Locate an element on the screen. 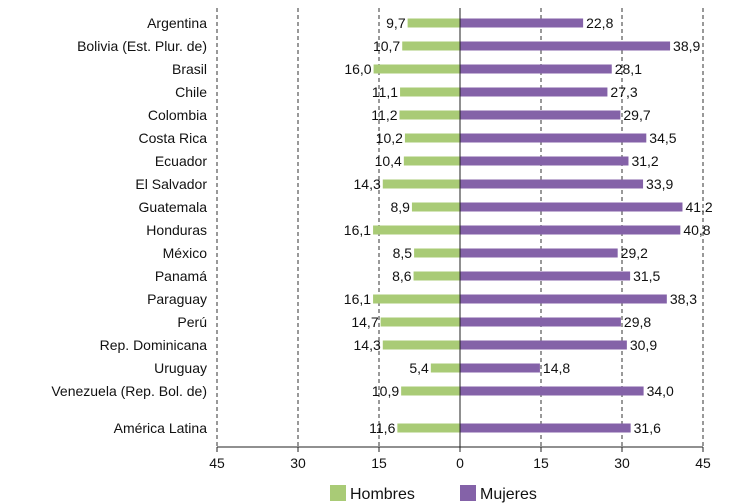  data-label-mujeres: 27,3 is located at coordinates (623, 92).